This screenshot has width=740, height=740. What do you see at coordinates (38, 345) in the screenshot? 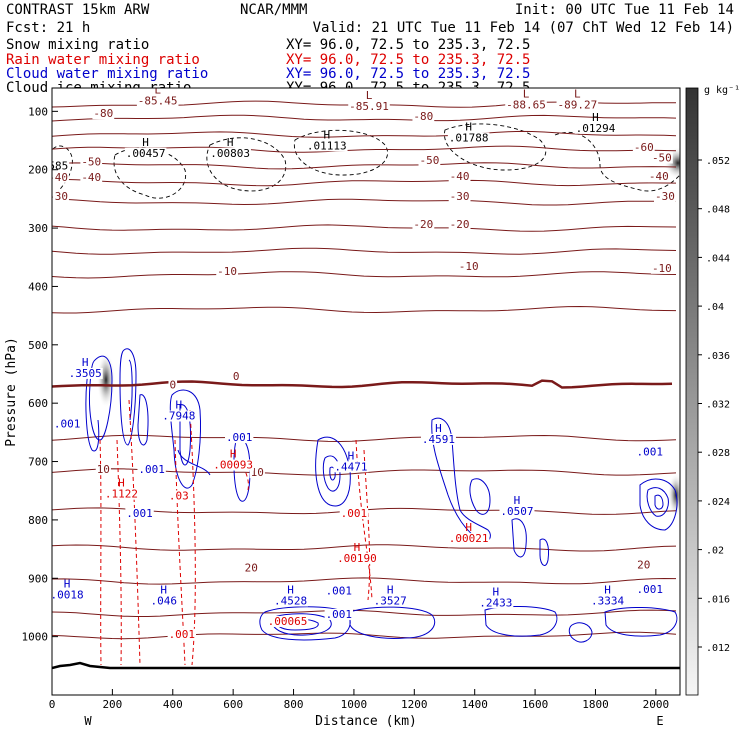
I see `y-tick-label: 500` at bounding box center [38, 345].